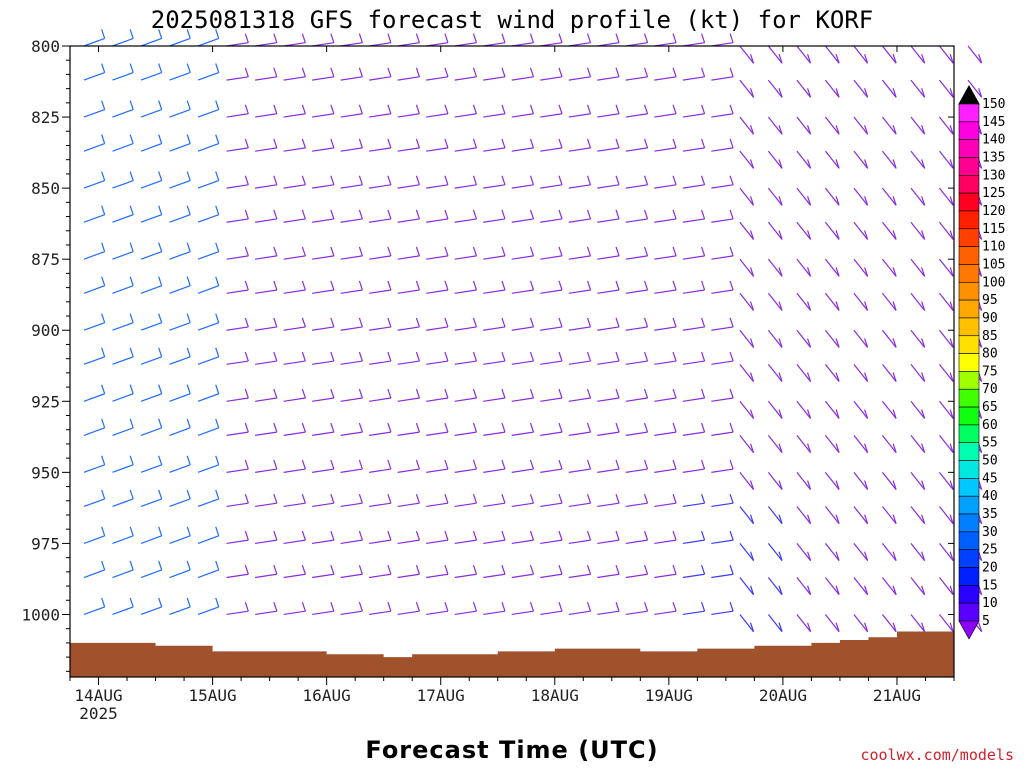 This screenshot has height=768, width=1024. What do you see at coordinates (937, 755) in the screenshot?
I see `credit-text: coolwx.com/models` at bounding box center [937, 755].